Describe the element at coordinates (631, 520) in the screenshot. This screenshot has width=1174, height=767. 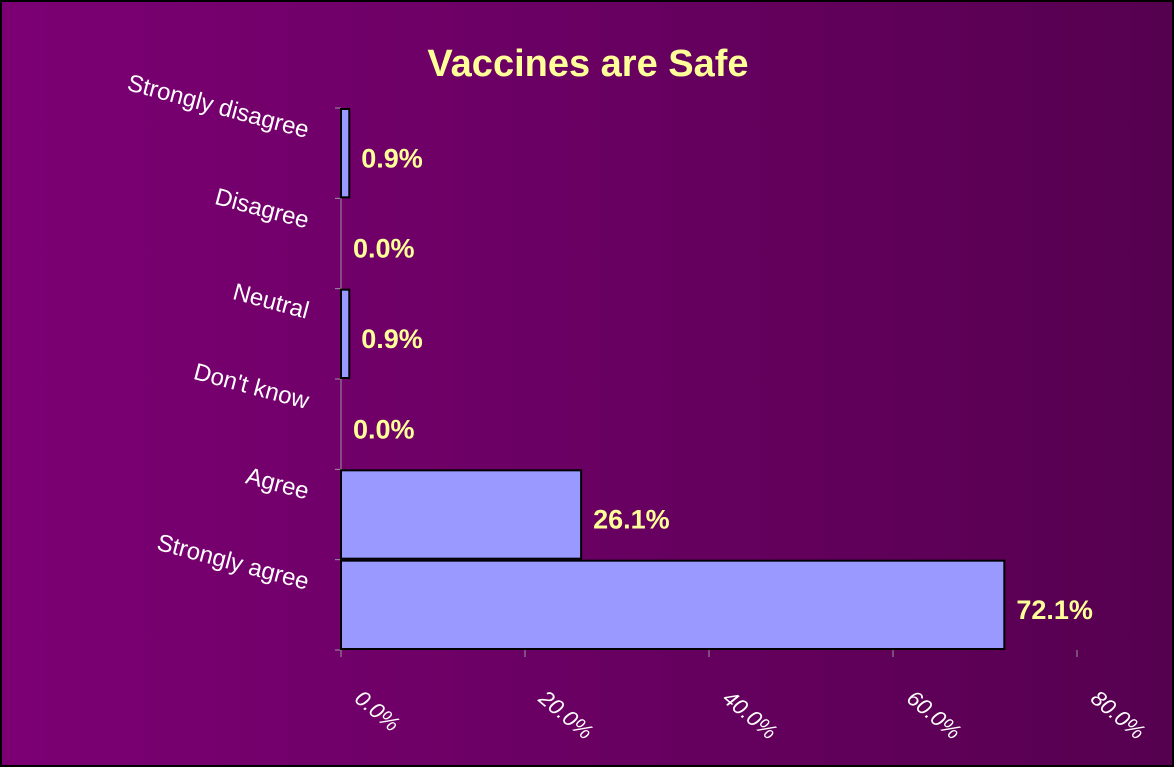
I see `data-label: 26.1%` at that location.